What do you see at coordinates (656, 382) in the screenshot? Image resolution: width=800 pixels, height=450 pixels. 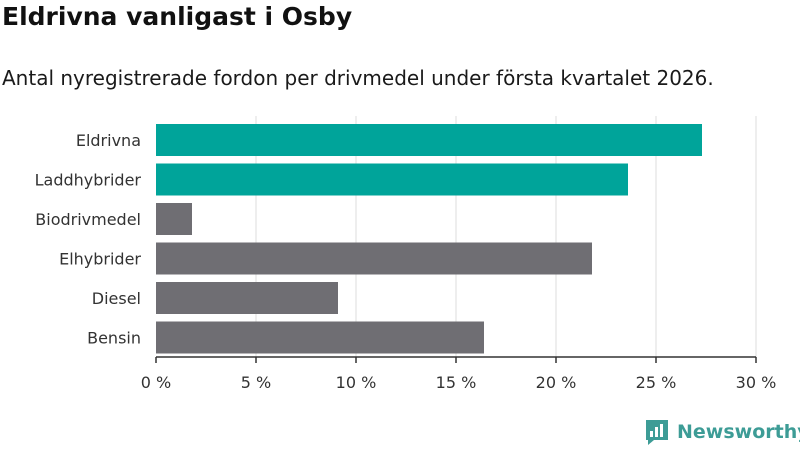 I see `x-tick-label: 25 %` at bounding box center [656, 382].